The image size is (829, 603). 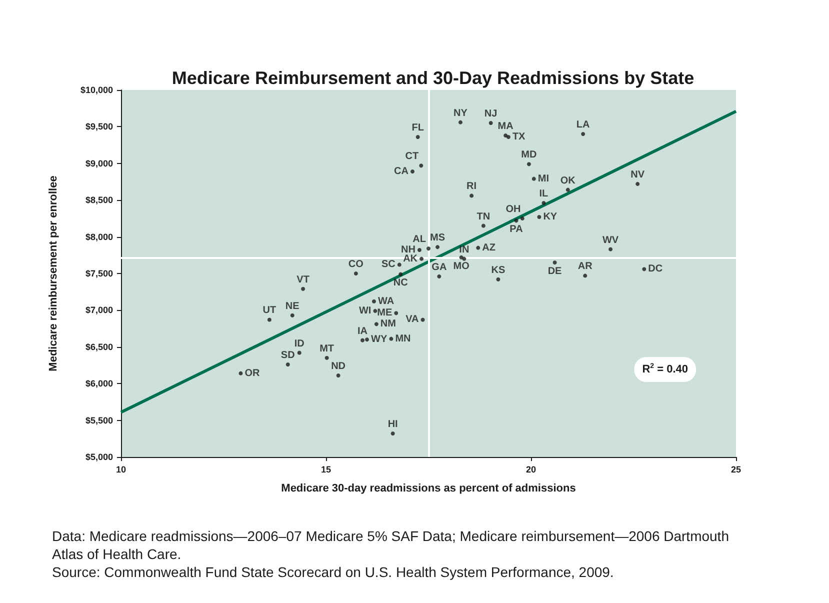 What do you see at coordinates (544, 178) in the screenshot?
I see `annotation: MI` at bounding box center [544, 178].